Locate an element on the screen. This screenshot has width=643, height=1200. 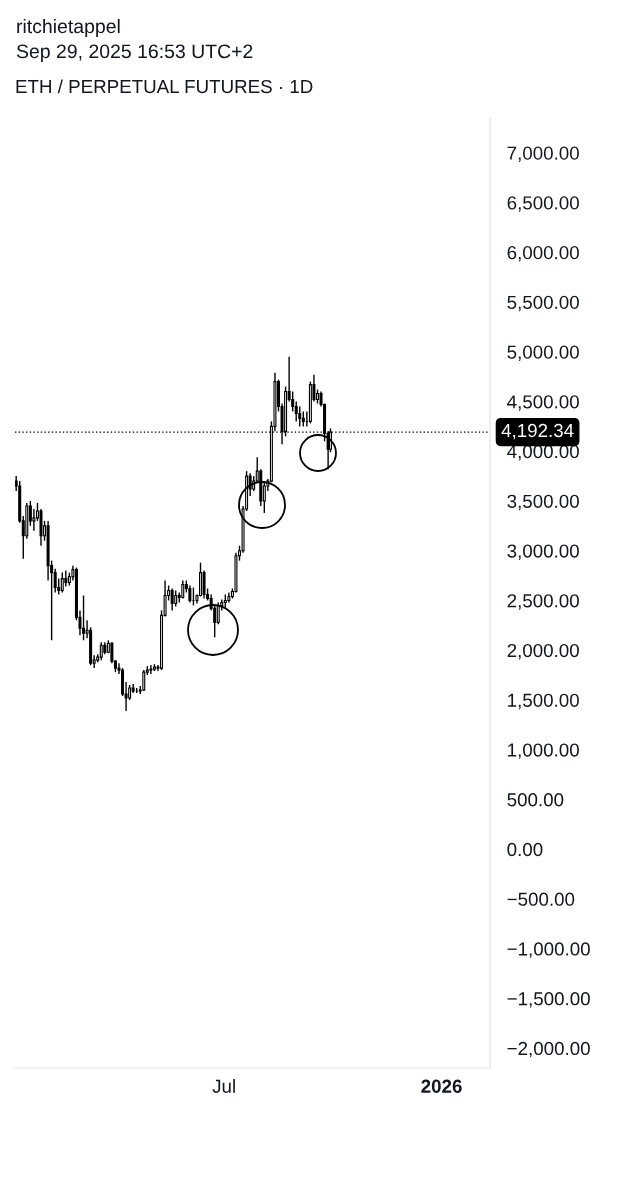
y-tick-label: 2,500.00 is located at coordinates (543, 602).